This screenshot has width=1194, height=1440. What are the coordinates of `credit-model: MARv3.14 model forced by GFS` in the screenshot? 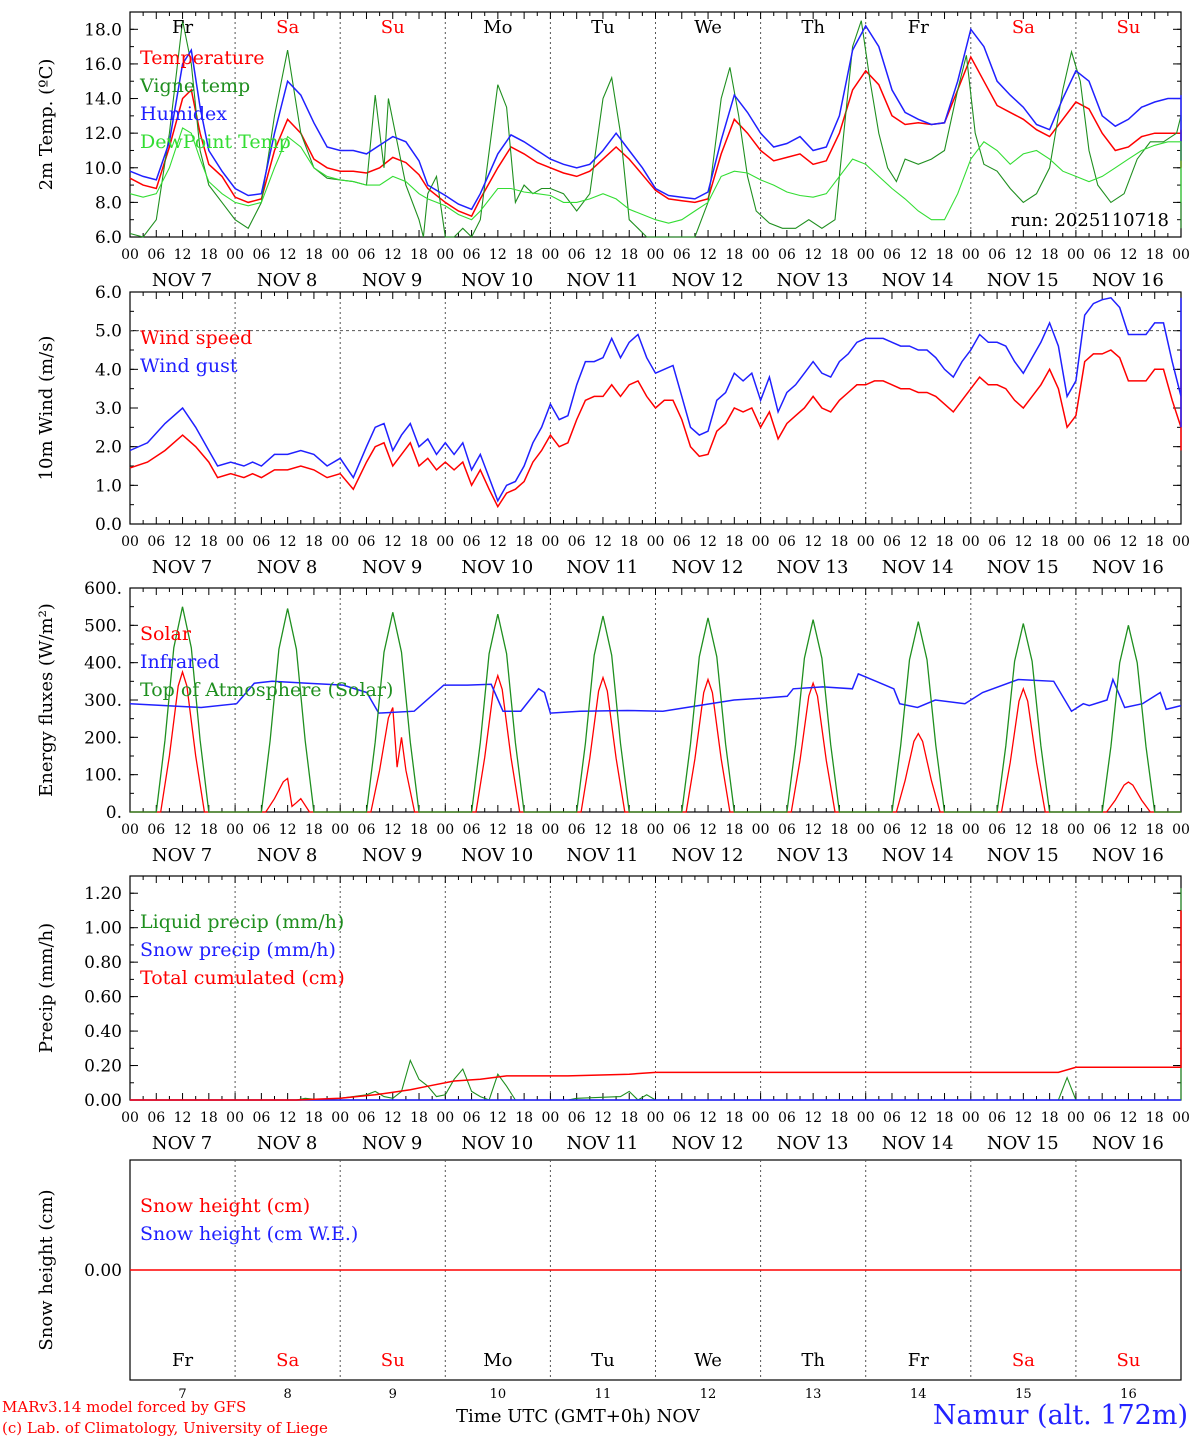 It's located at (124, 1407).